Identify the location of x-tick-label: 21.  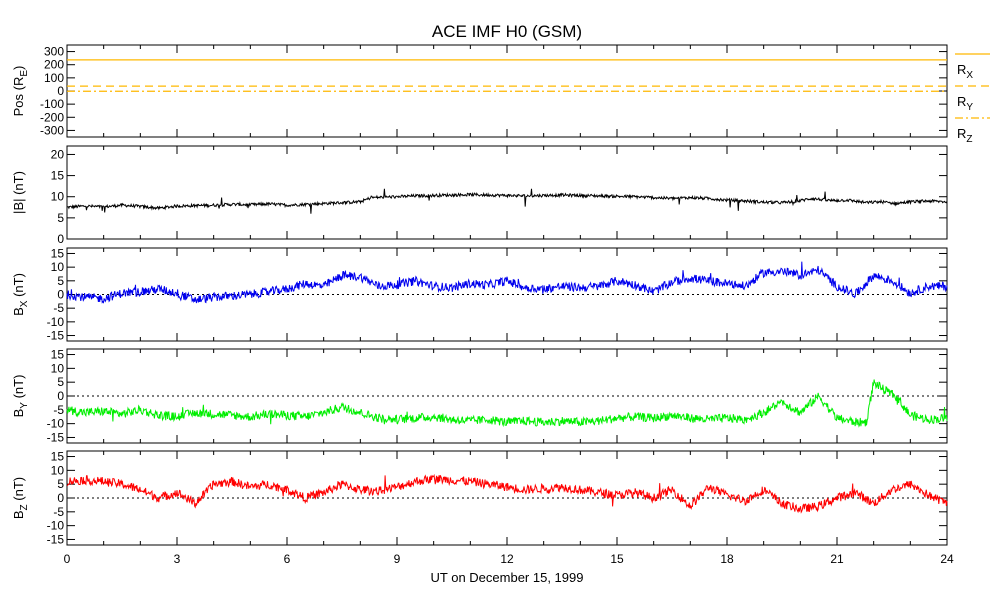
(837, 559).